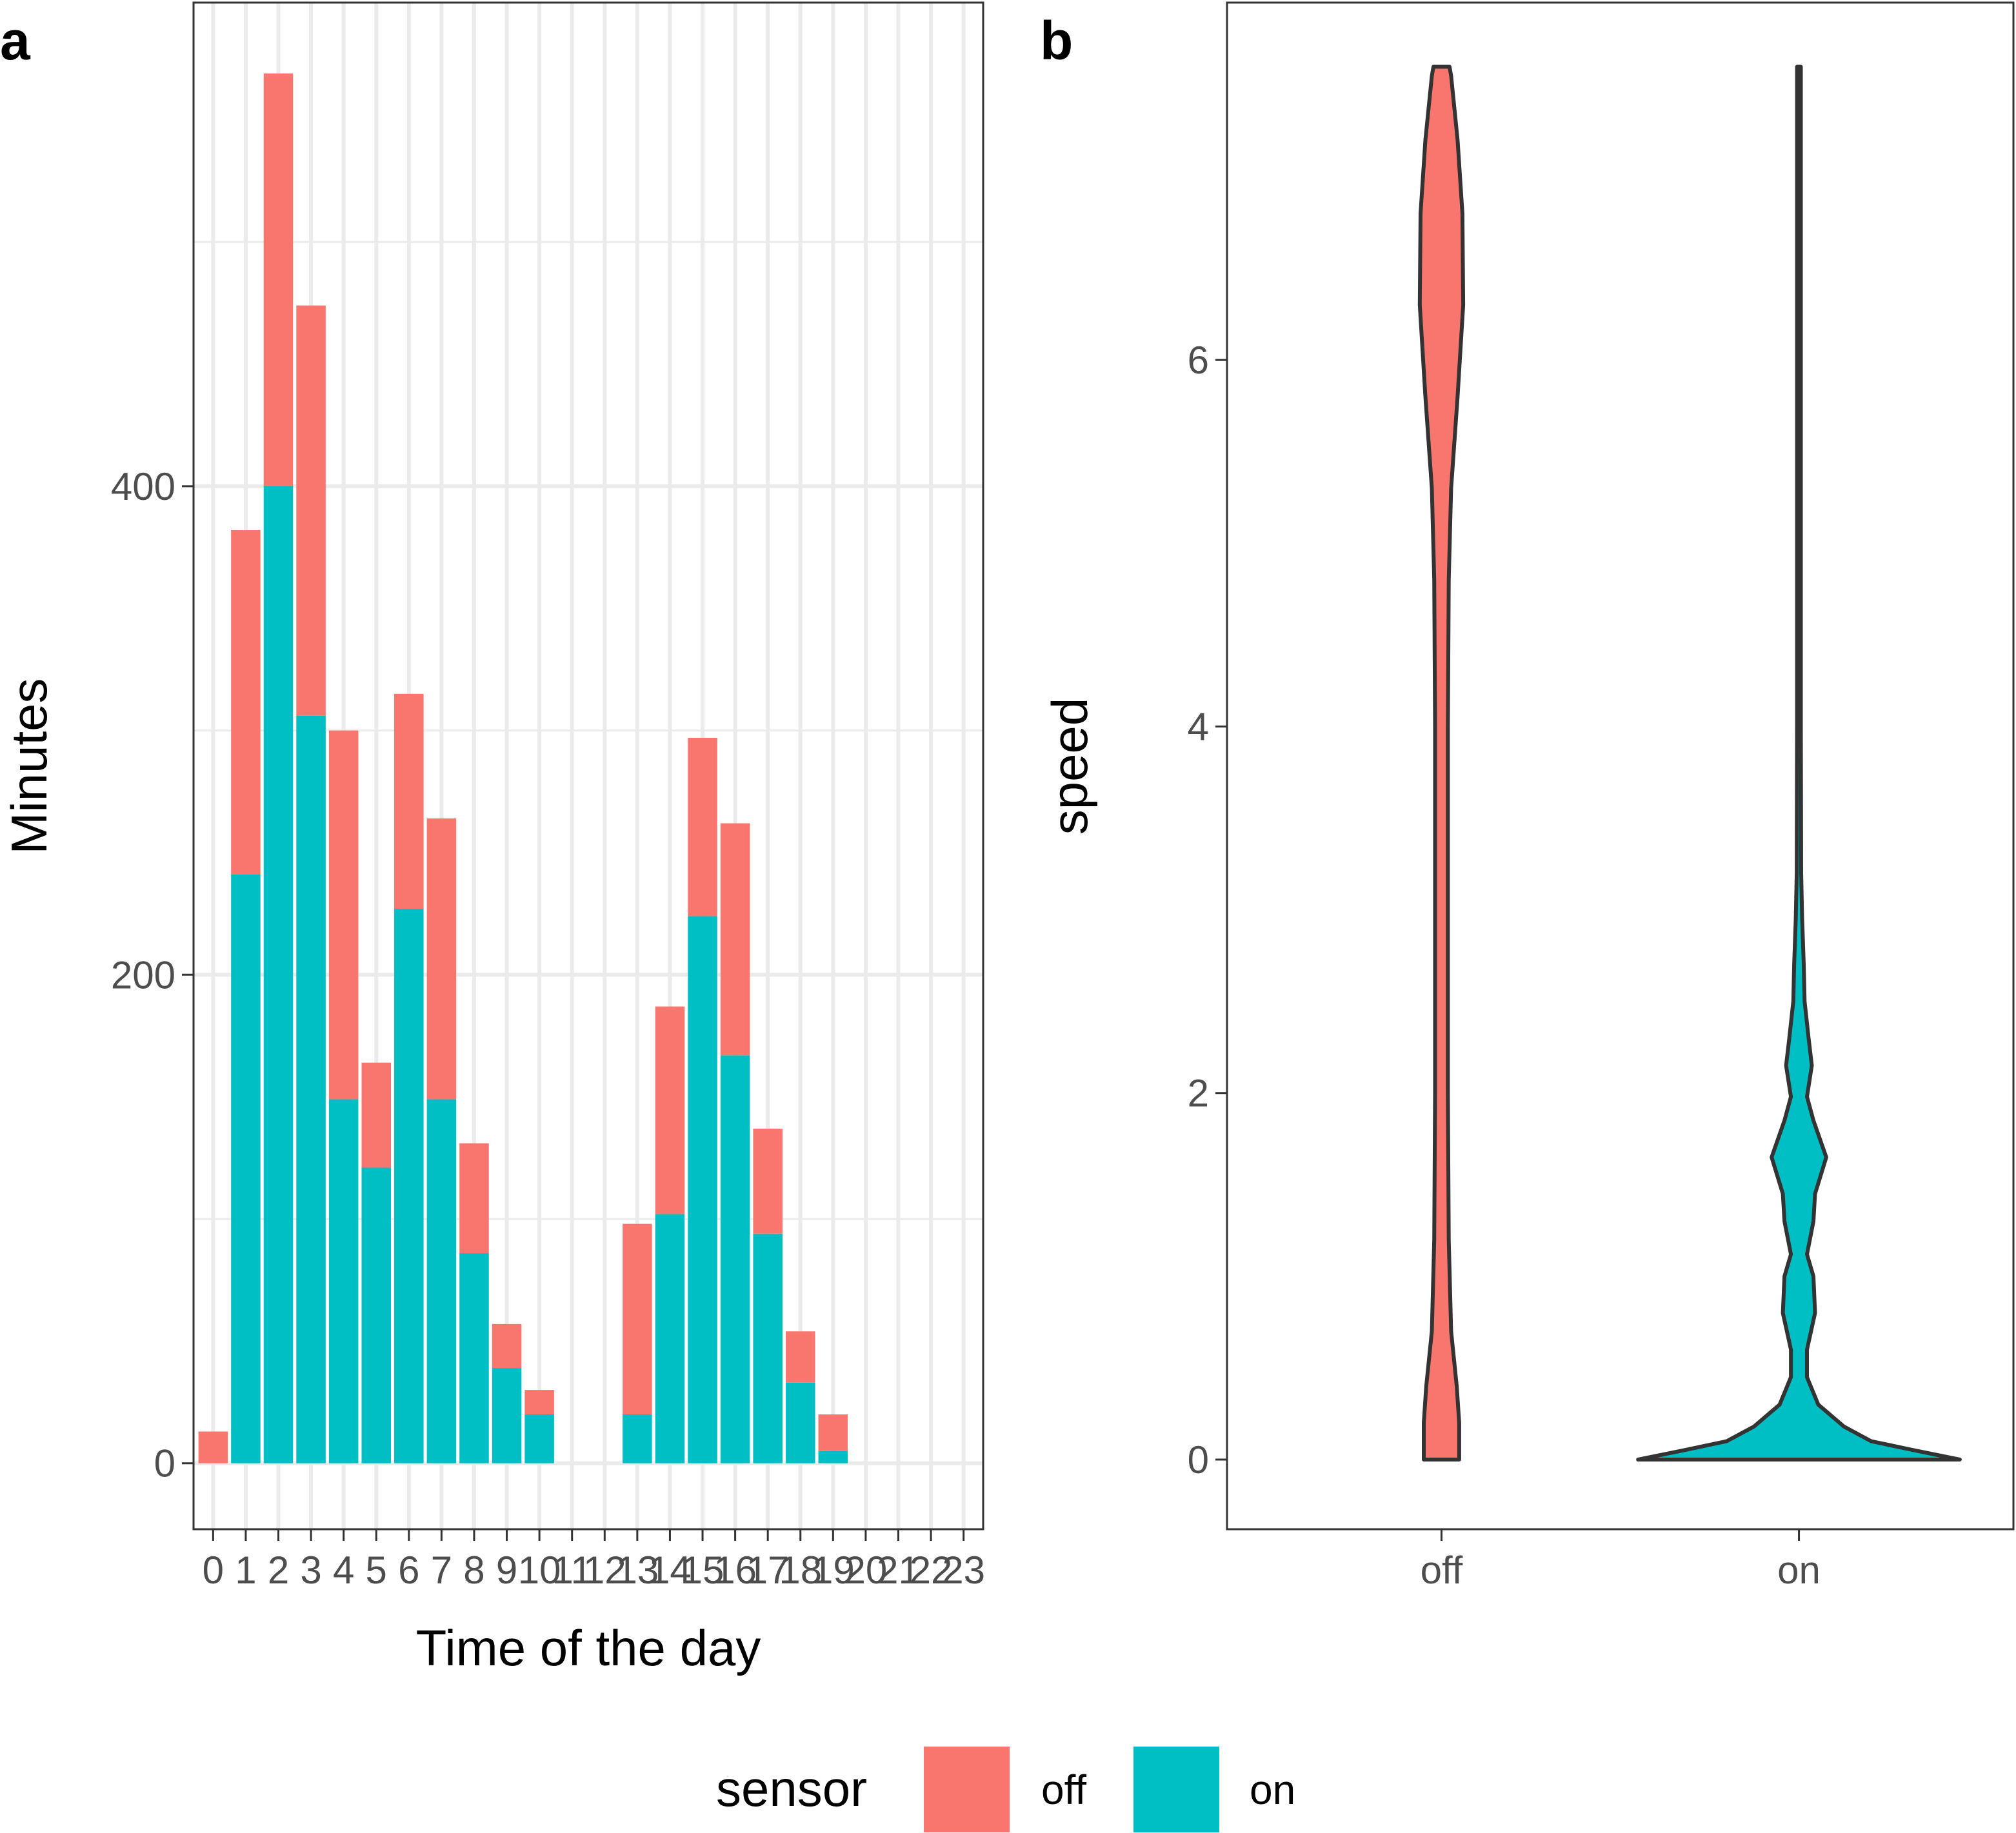  Describe the element at coordinates (1176, 1789) in the screenshot. I see `legend-swatch-on` at that location.